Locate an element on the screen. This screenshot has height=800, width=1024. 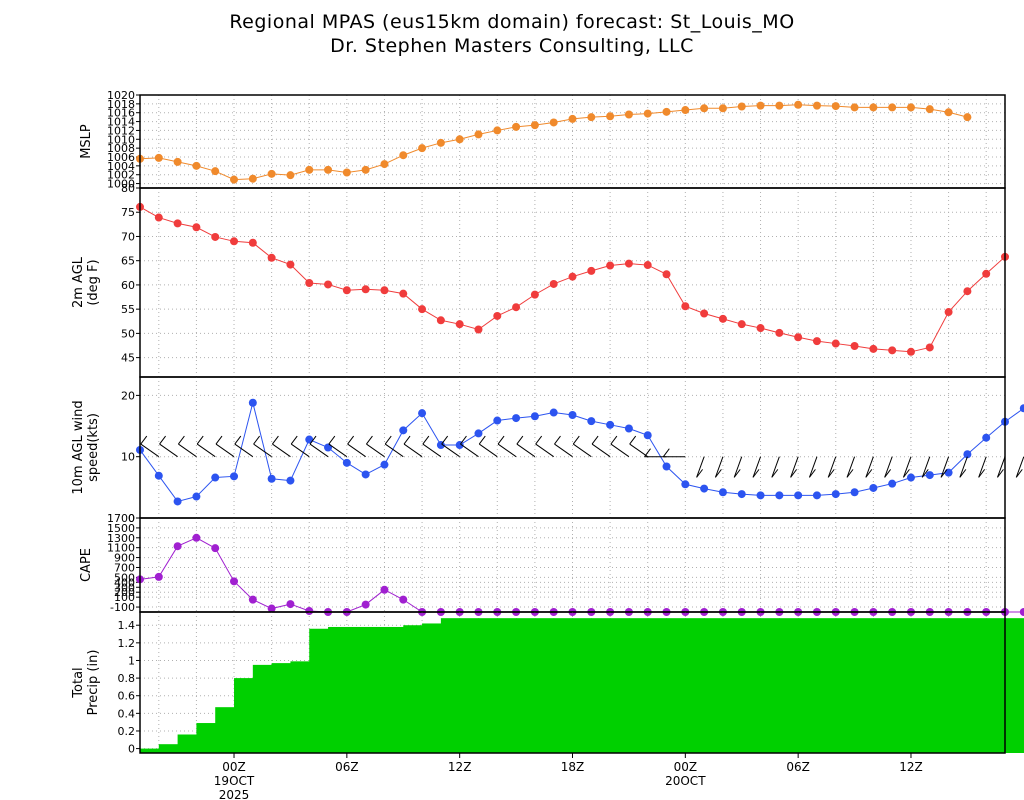
temp-ytick-label: 55 is located at coordinates (128, 309).